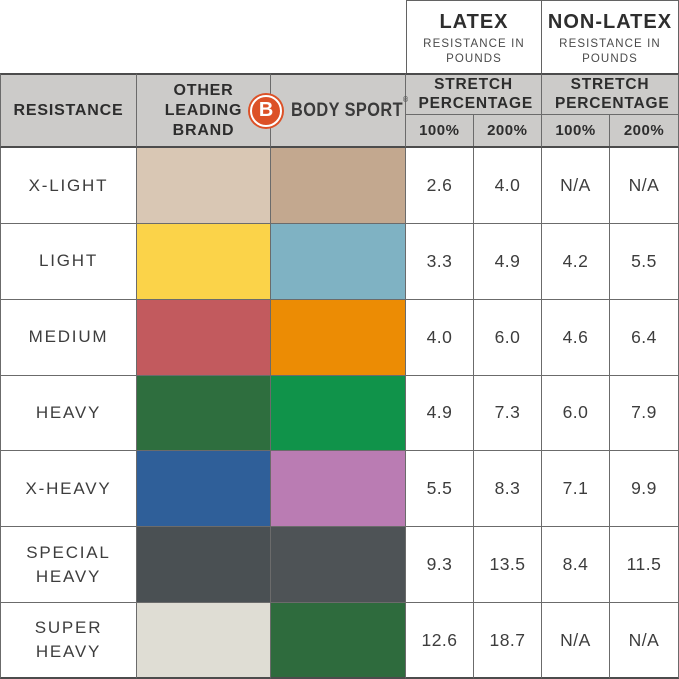  What do you see at coordinates (610, 95) in the screenshot?
I see `nonlatex-stretch-label: STRETCH PERCENTAGE` at bounding box center [610, 95].